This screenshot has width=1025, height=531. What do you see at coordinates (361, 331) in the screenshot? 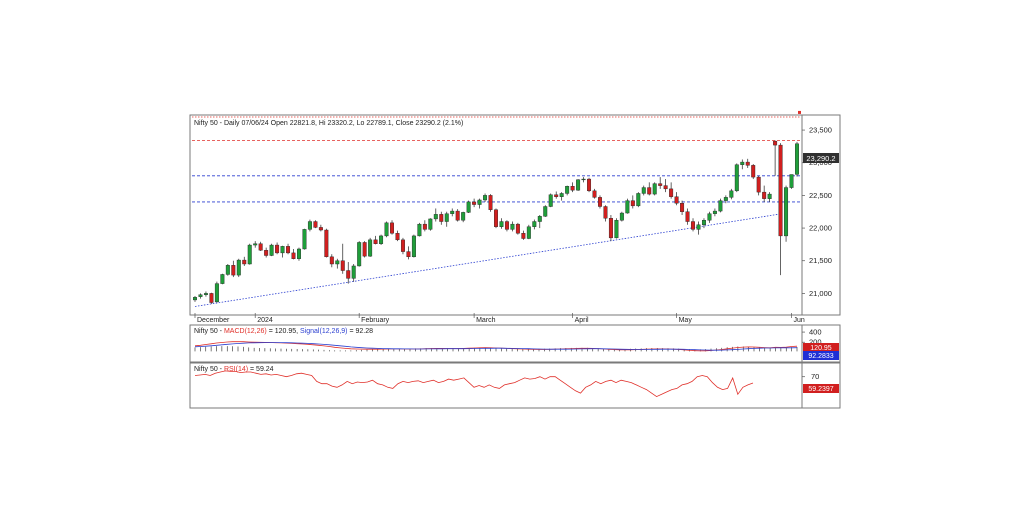
I see `macd-title-signal-value: = 92.28` at bounding box center [361, 331].